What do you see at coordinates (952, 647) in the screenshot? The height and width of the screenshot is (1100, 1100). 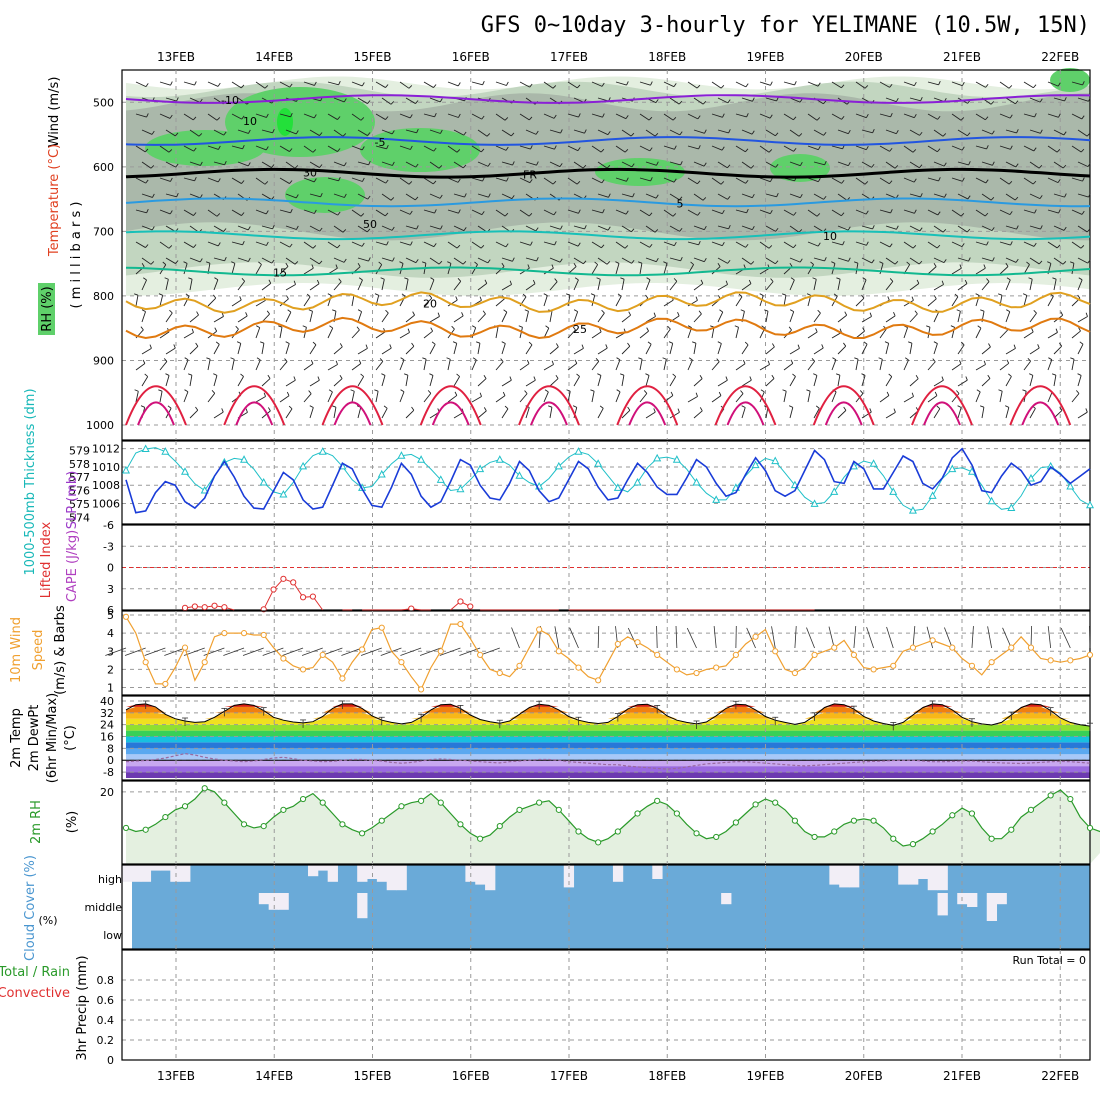 I see `wind10-point` at bounding box center [952, 647].